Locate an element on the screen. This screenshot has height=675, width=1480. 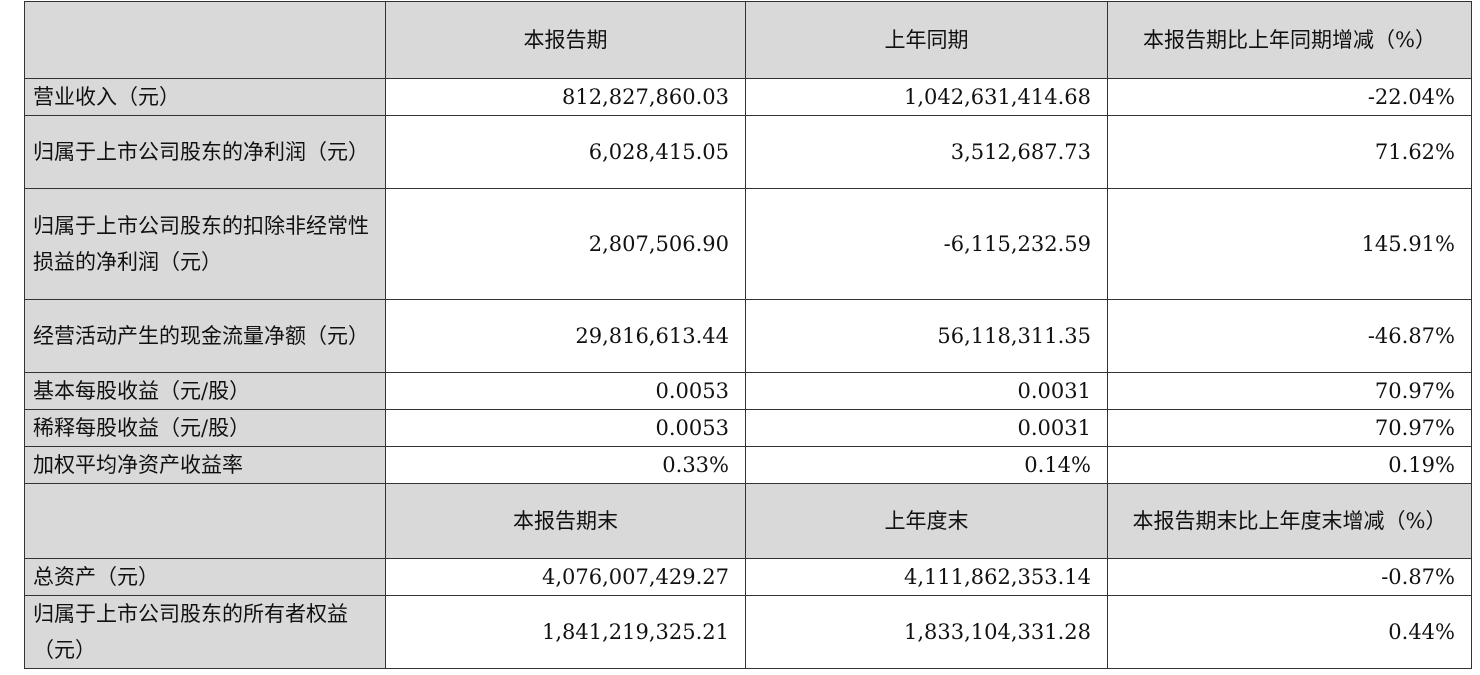
column-header: 本报告期末比上年度末增减（%） is located at coordinates (1289, 521).